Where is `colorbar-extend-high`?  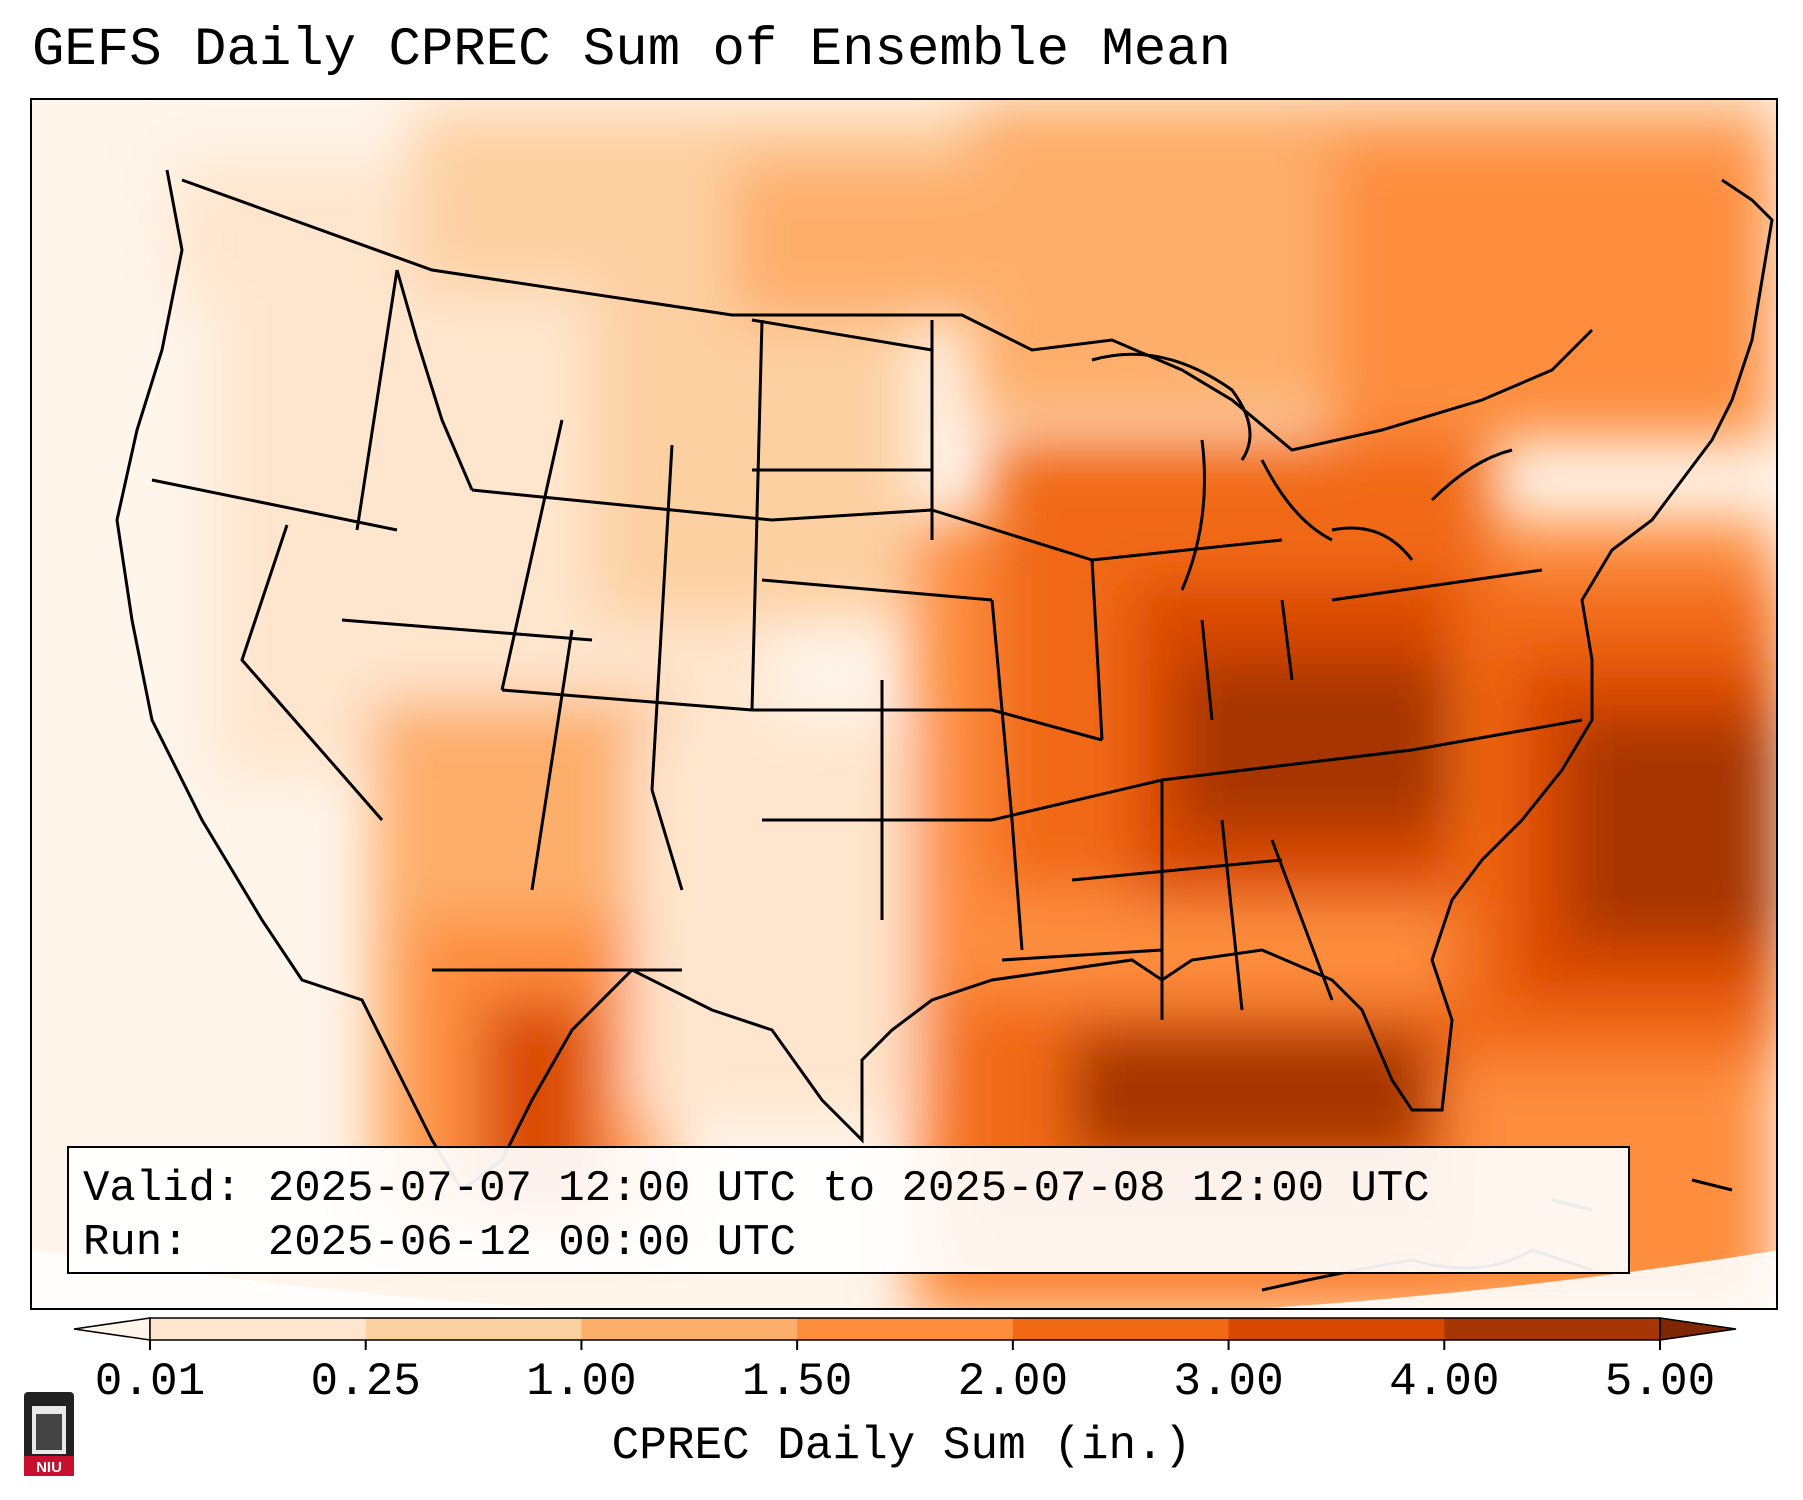 colorbar-extend-high is located at coordinates (1698, 1329).